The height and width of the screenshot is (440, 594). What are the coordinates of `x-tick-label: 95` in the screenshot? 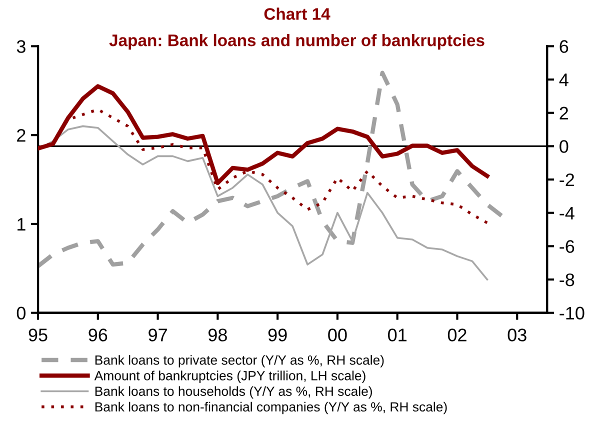 It's located at (38, 335).